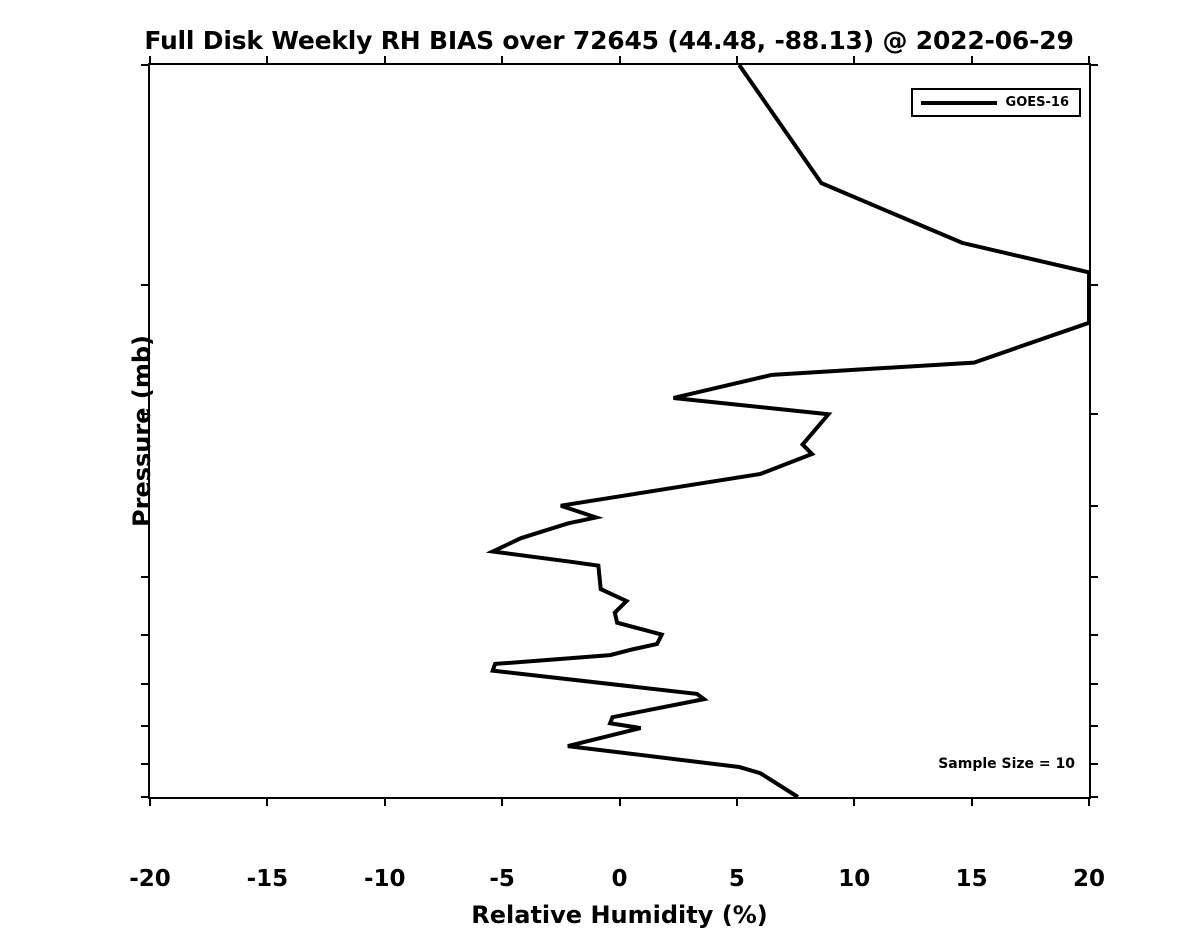 The height and width of the screenshot is (929, 1200). Describe the element at coordinates (141, 431) in the screenshot. I see `y-axis-title: Pressure (mb)` at that location.